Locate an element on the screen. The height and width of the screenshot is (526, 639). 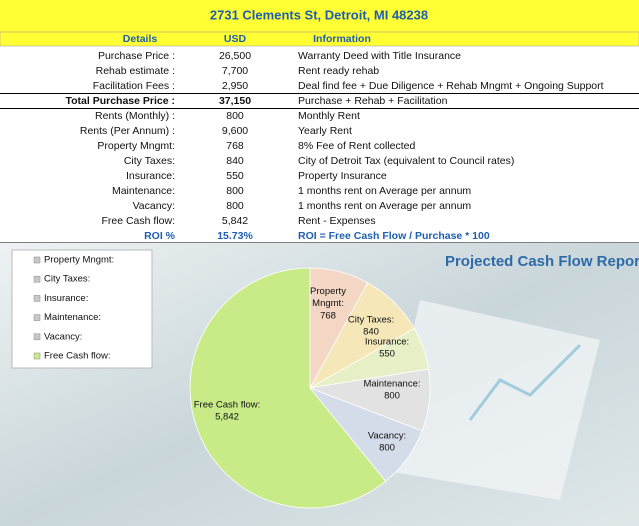
table-cell: 7,700 is located at coordinates (235, 71).